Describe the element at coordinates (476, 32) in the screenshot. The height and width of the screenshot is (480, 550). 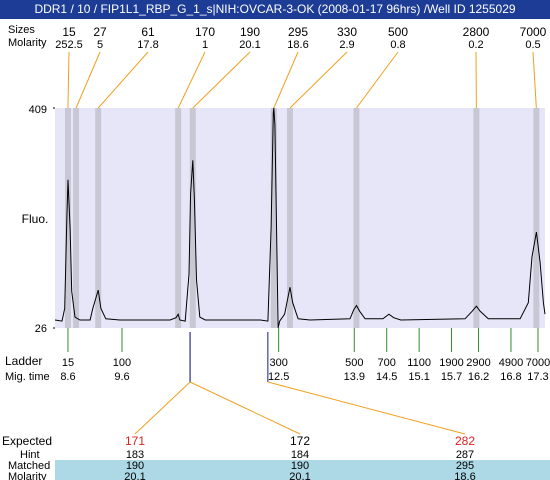
I see `peak-size: 2800` at that location.